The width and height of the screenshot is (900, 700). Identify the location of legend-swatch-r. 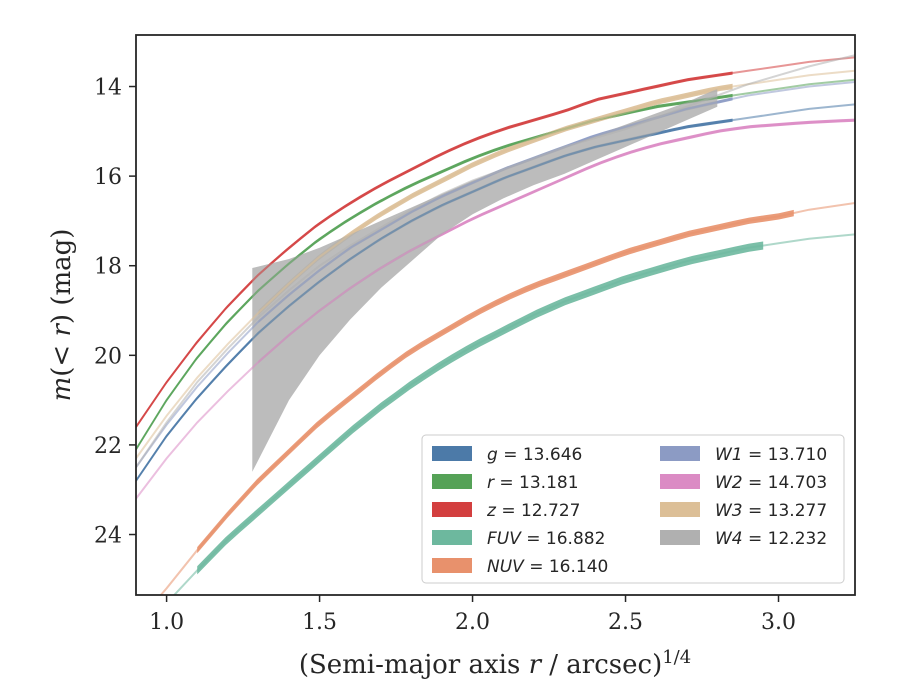
(452, 481).